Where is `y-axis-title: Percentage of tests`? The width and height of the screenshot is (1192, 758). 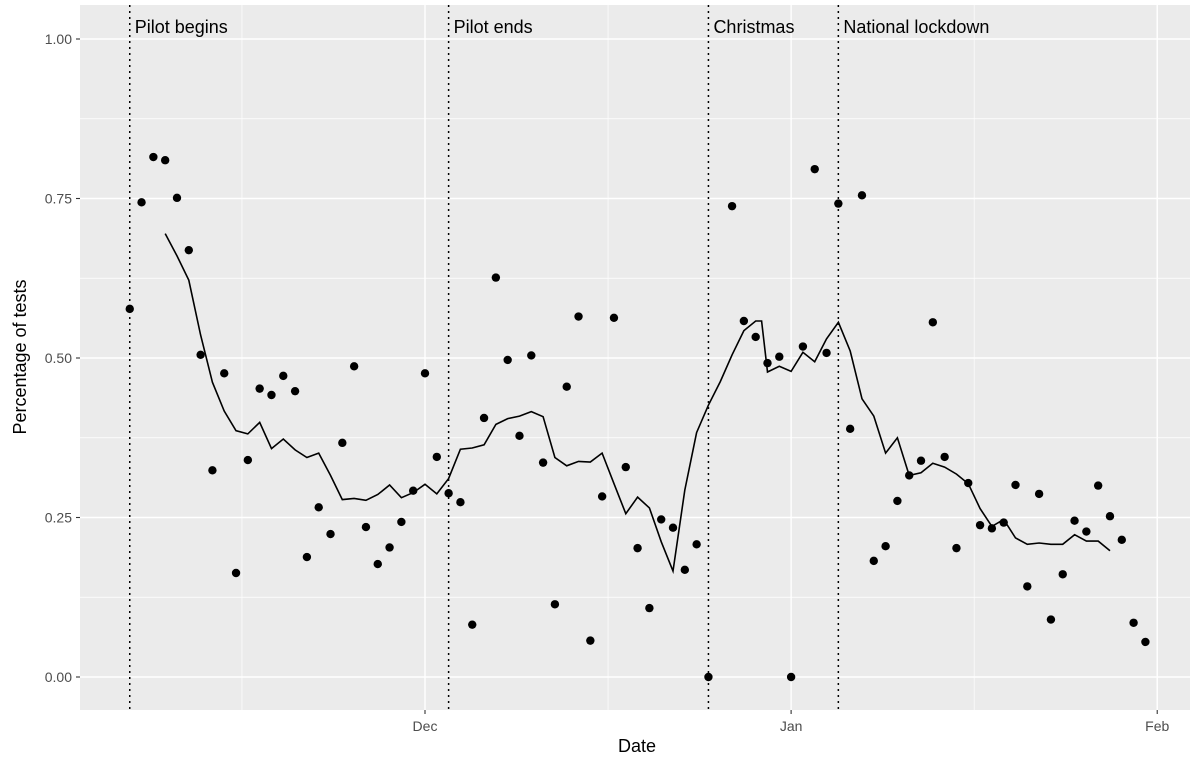 y-axis-title: Percentage of tests is located at coordinates (20, 356).